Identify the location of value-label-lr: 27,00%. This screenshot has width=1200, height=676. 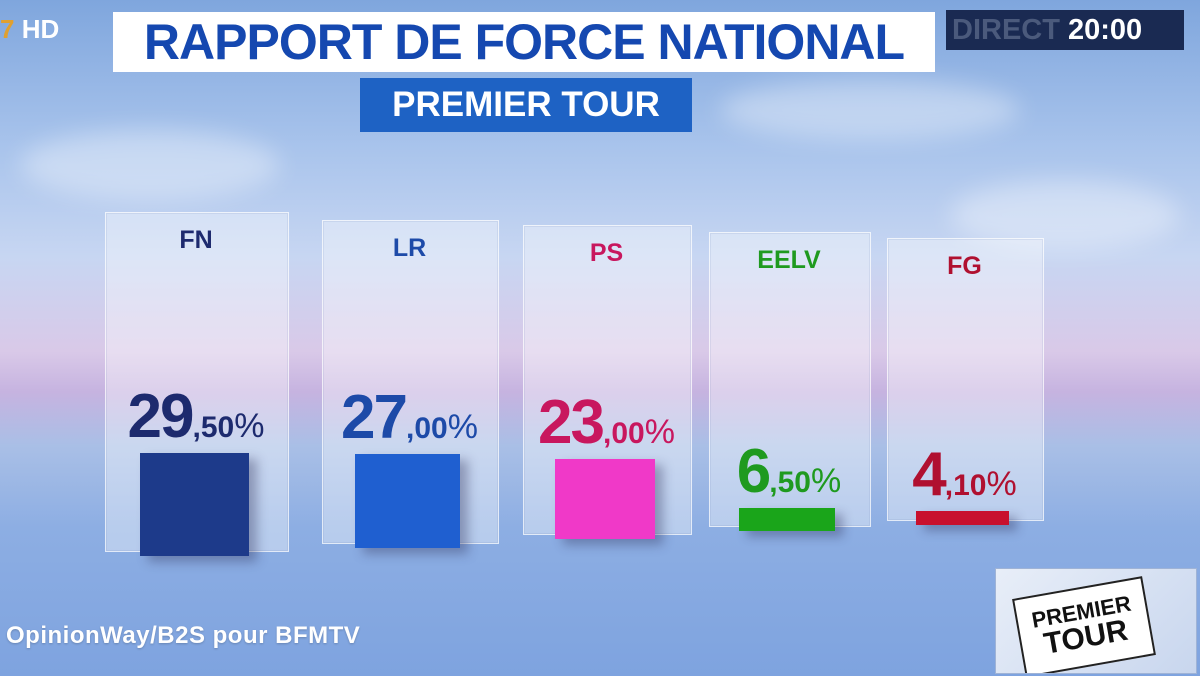
(409, 417).